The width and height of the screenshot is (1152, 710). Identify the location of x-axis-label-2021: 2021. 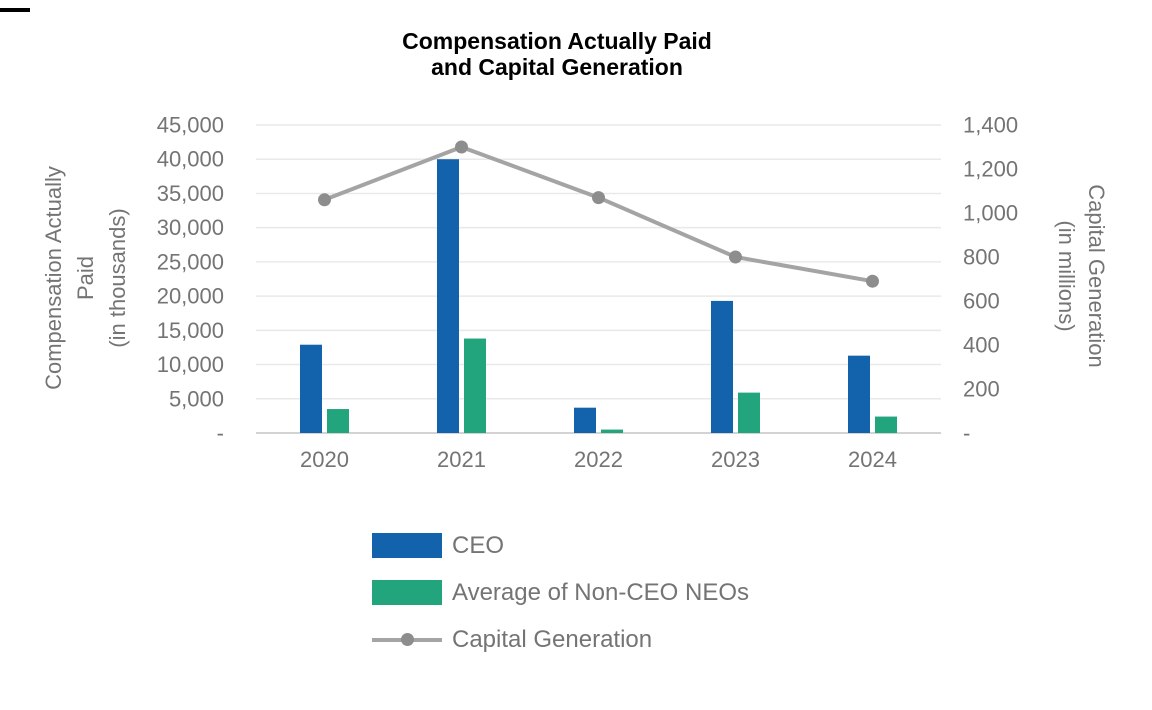
(461, 459).